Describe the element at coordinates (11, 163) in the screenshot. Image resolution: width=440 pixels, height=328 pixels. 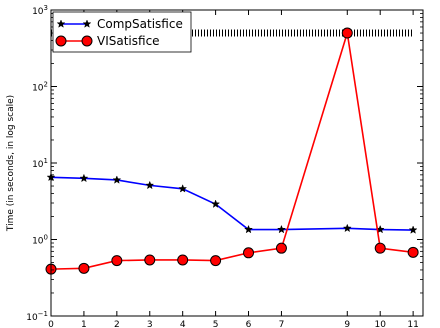
I see `y-axis-label: Time (in seconds, in log scale)` at that location.